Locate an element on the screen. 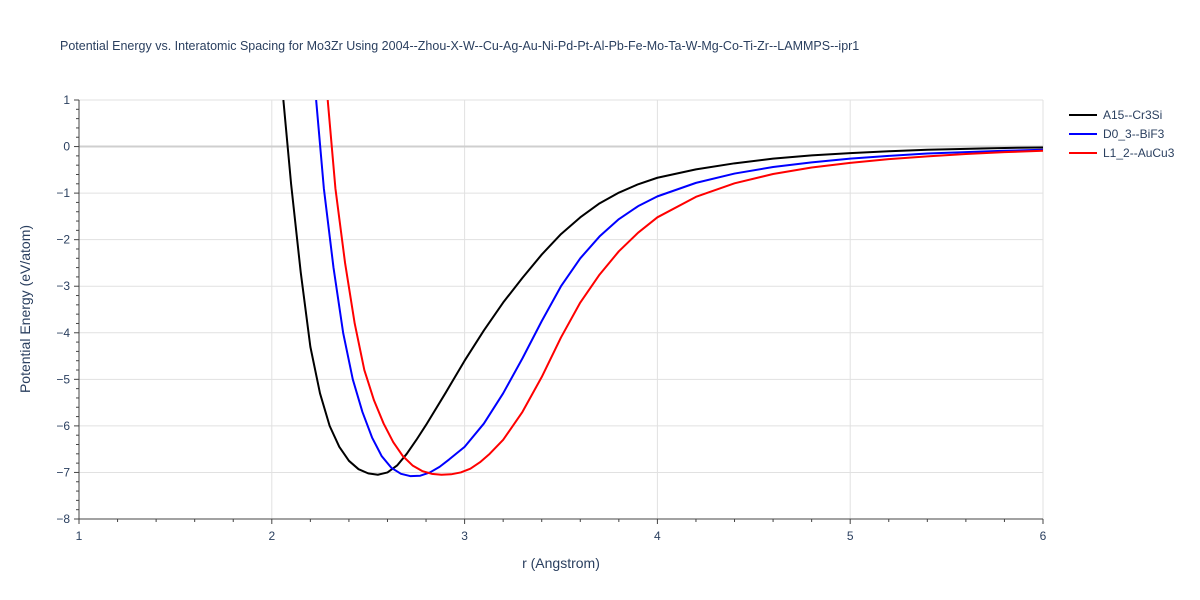 Image resolution: width=1200 pixels, height=600 pixels. y-tick-label: −4 is located at coordinates (63, 333).